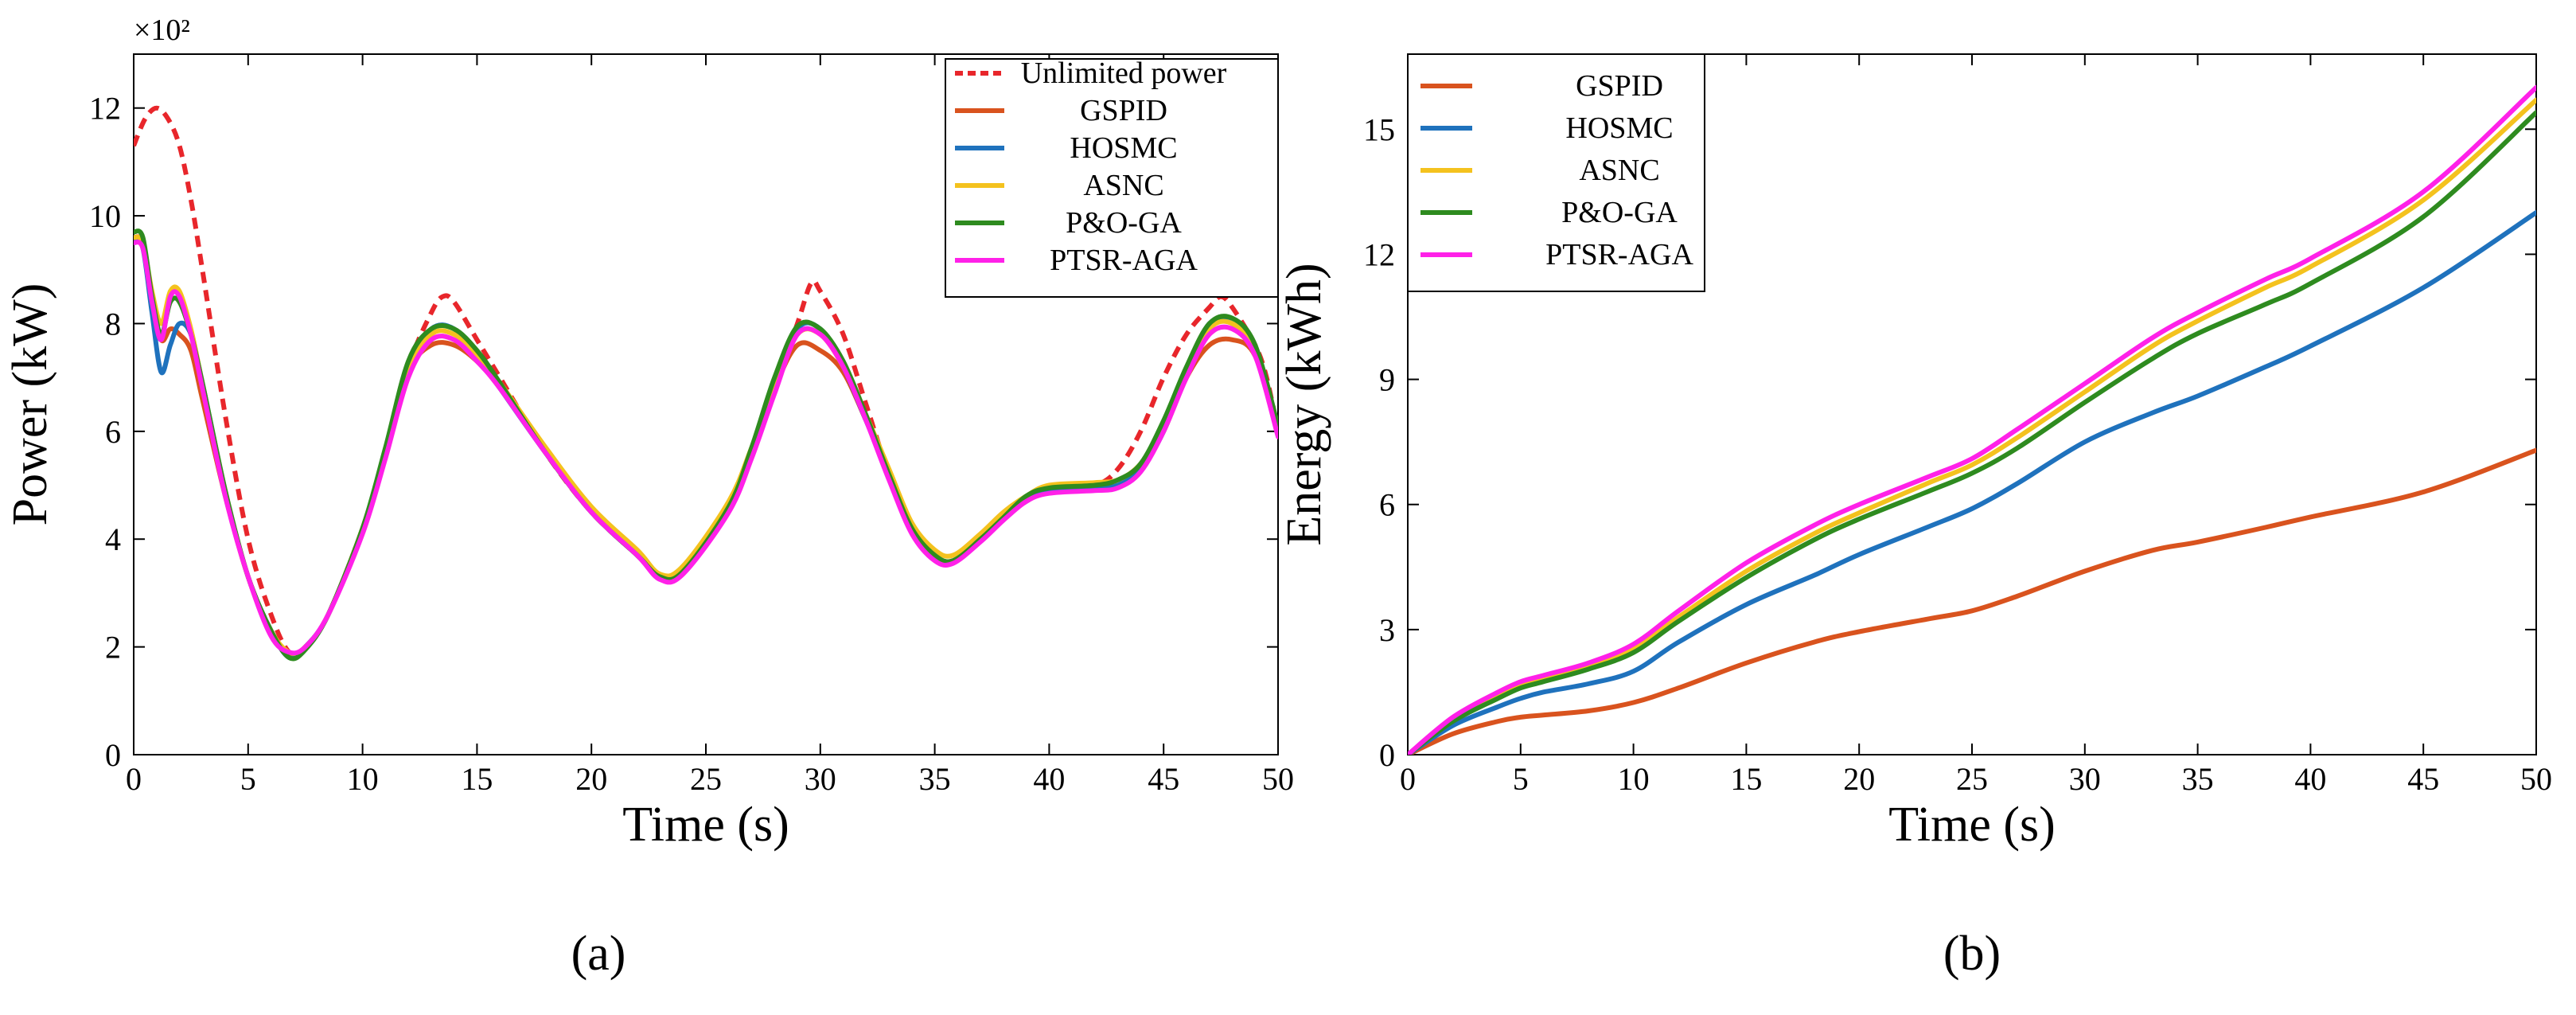 The height and width of the screenshot is (1015, 2576). Describe the element at coordinates (1304, 404) in the screenshot. I see `energy-y-axis-title: Energy (kWh)` at that location.